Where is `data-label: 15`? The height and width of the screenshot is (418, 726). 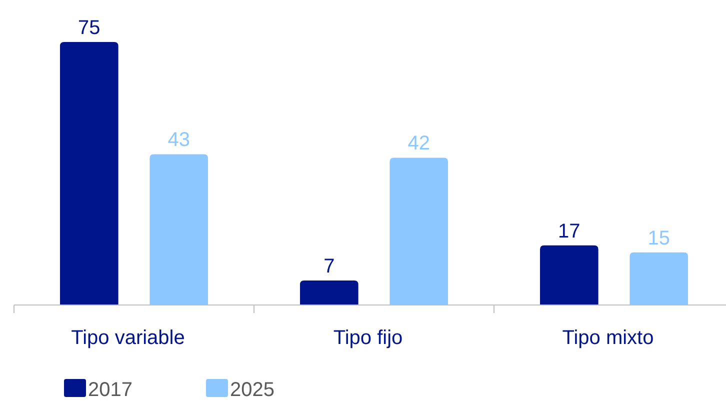
data-label: 15 is located at coordinates (659, 238).